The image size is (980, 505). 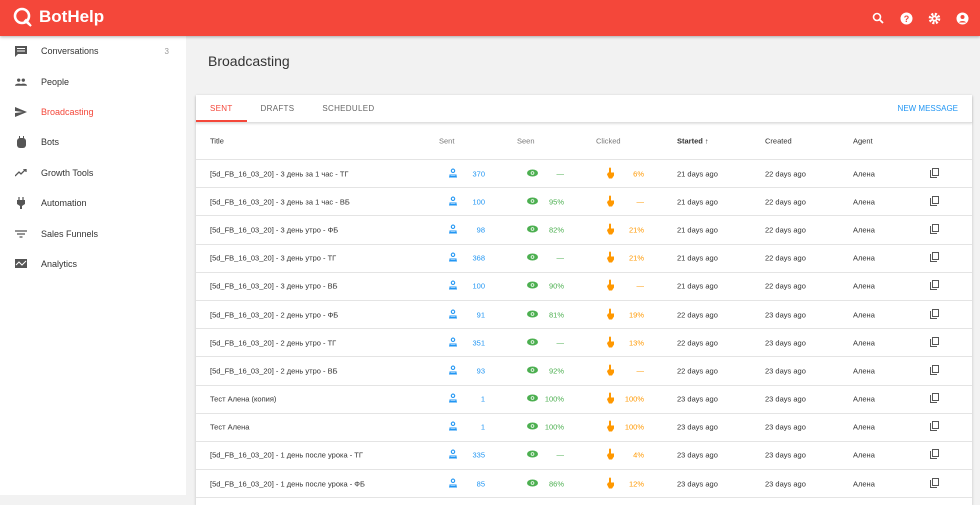 I want to click on help-icon: ?, so click(x=906, y=18).